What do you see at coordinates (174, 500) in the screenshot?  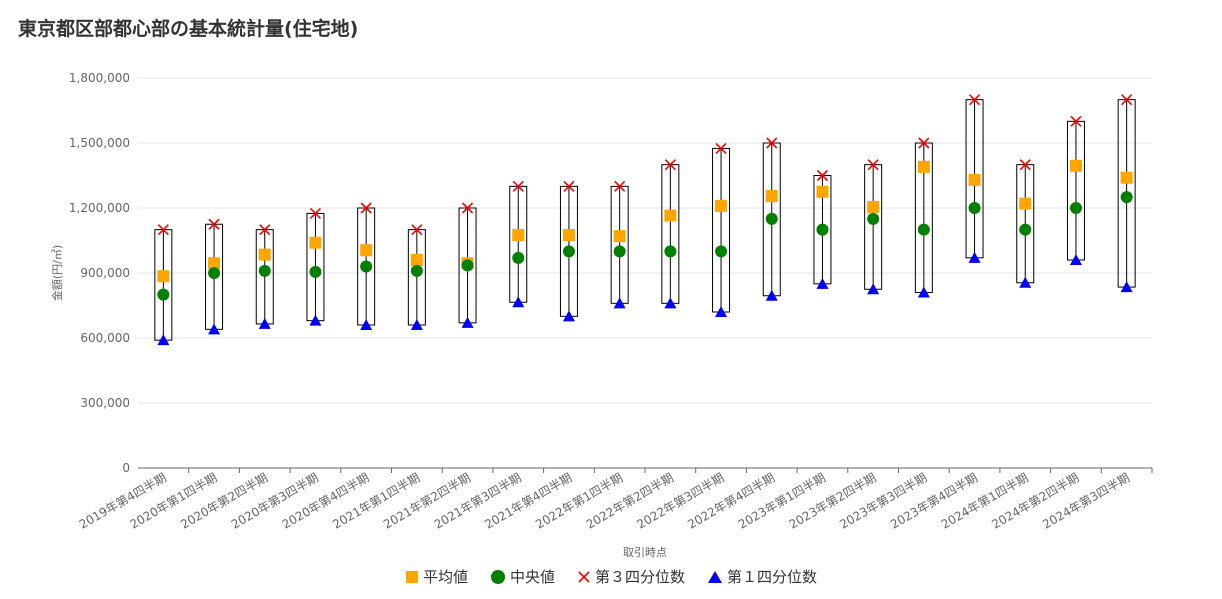 I see `x-tick-label: 2020年第1四半期` at bounding box center [174, 500].